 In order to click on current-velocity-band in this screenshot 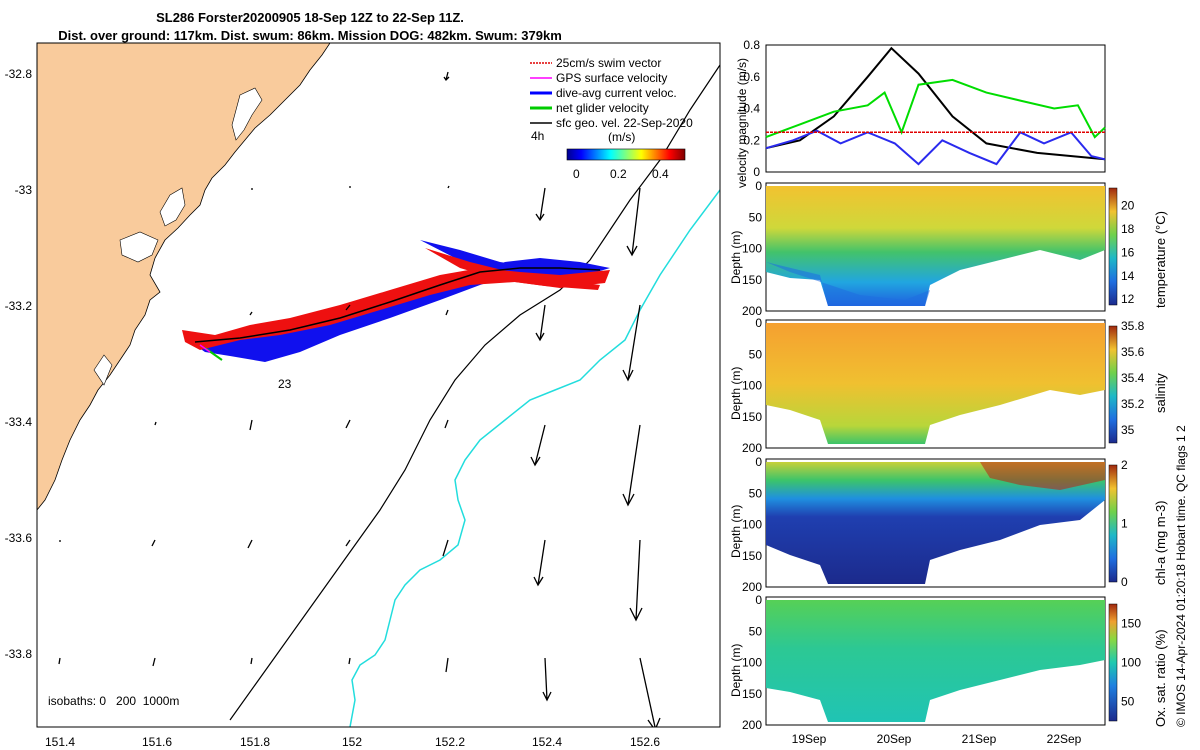, I will do `click(402, 310)`.